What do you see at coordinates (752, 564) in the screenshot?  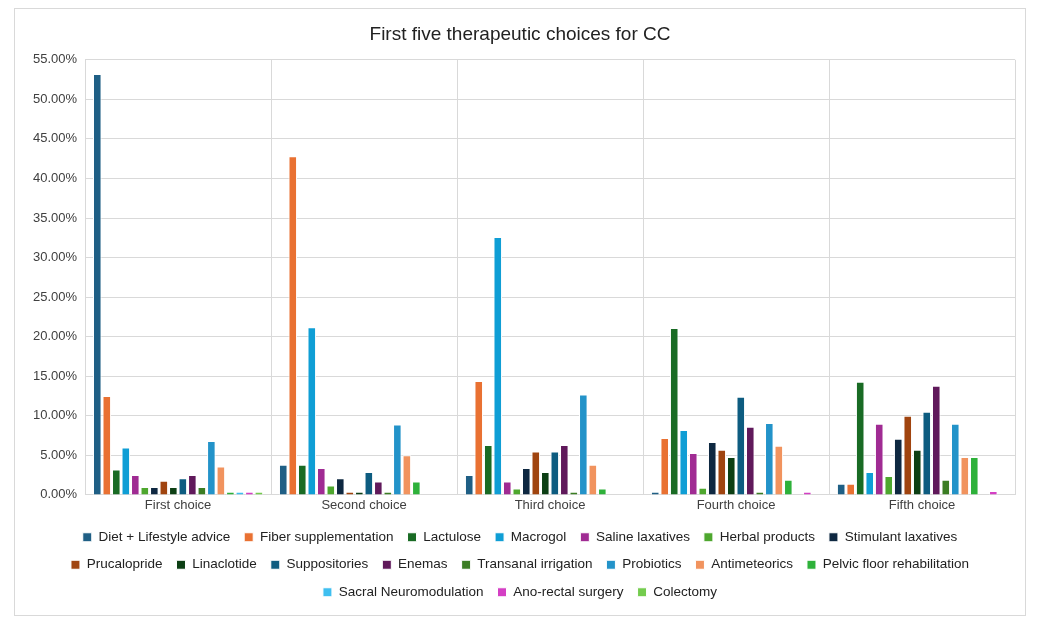 I see `legend-label: Antimeteorics` at bounding box center [752, 564].